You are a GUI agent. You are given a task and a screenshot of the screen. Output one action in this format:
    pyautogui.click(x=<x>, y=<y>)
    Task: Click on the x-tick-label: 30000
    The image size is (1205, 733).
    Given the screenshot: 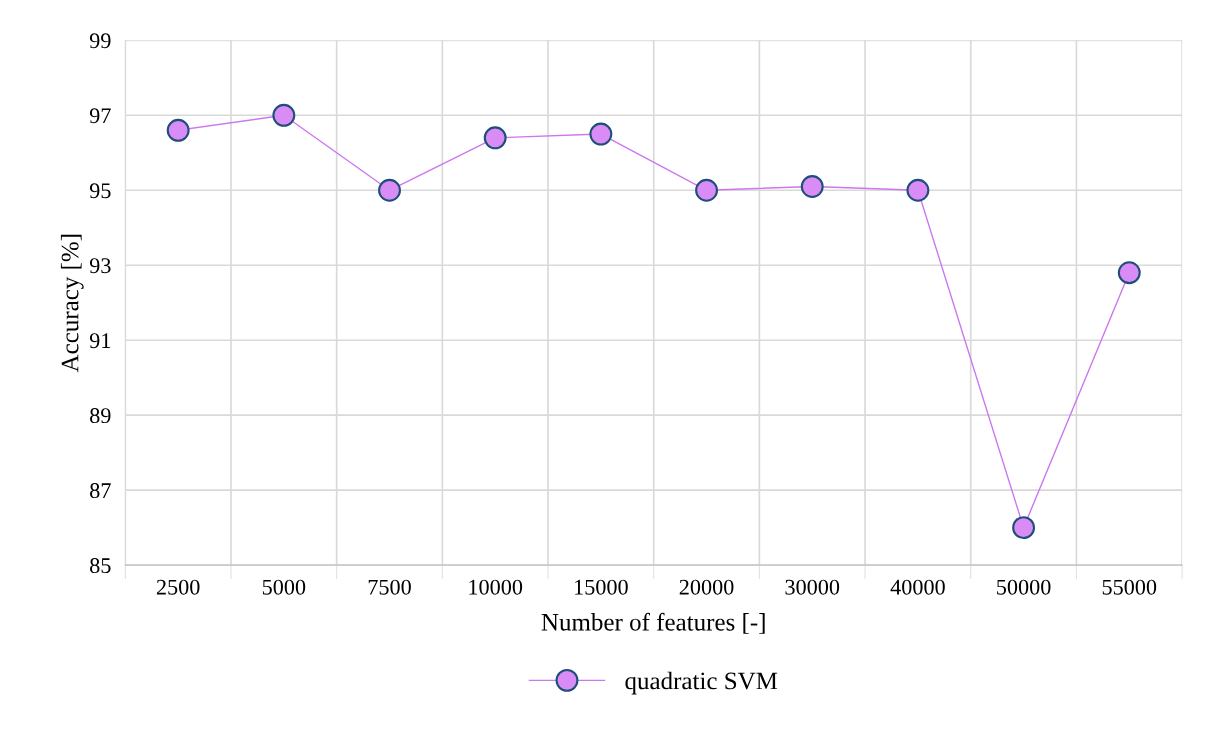 What is the action you would take?
    pyautogui.click(x=812, y=587)
    